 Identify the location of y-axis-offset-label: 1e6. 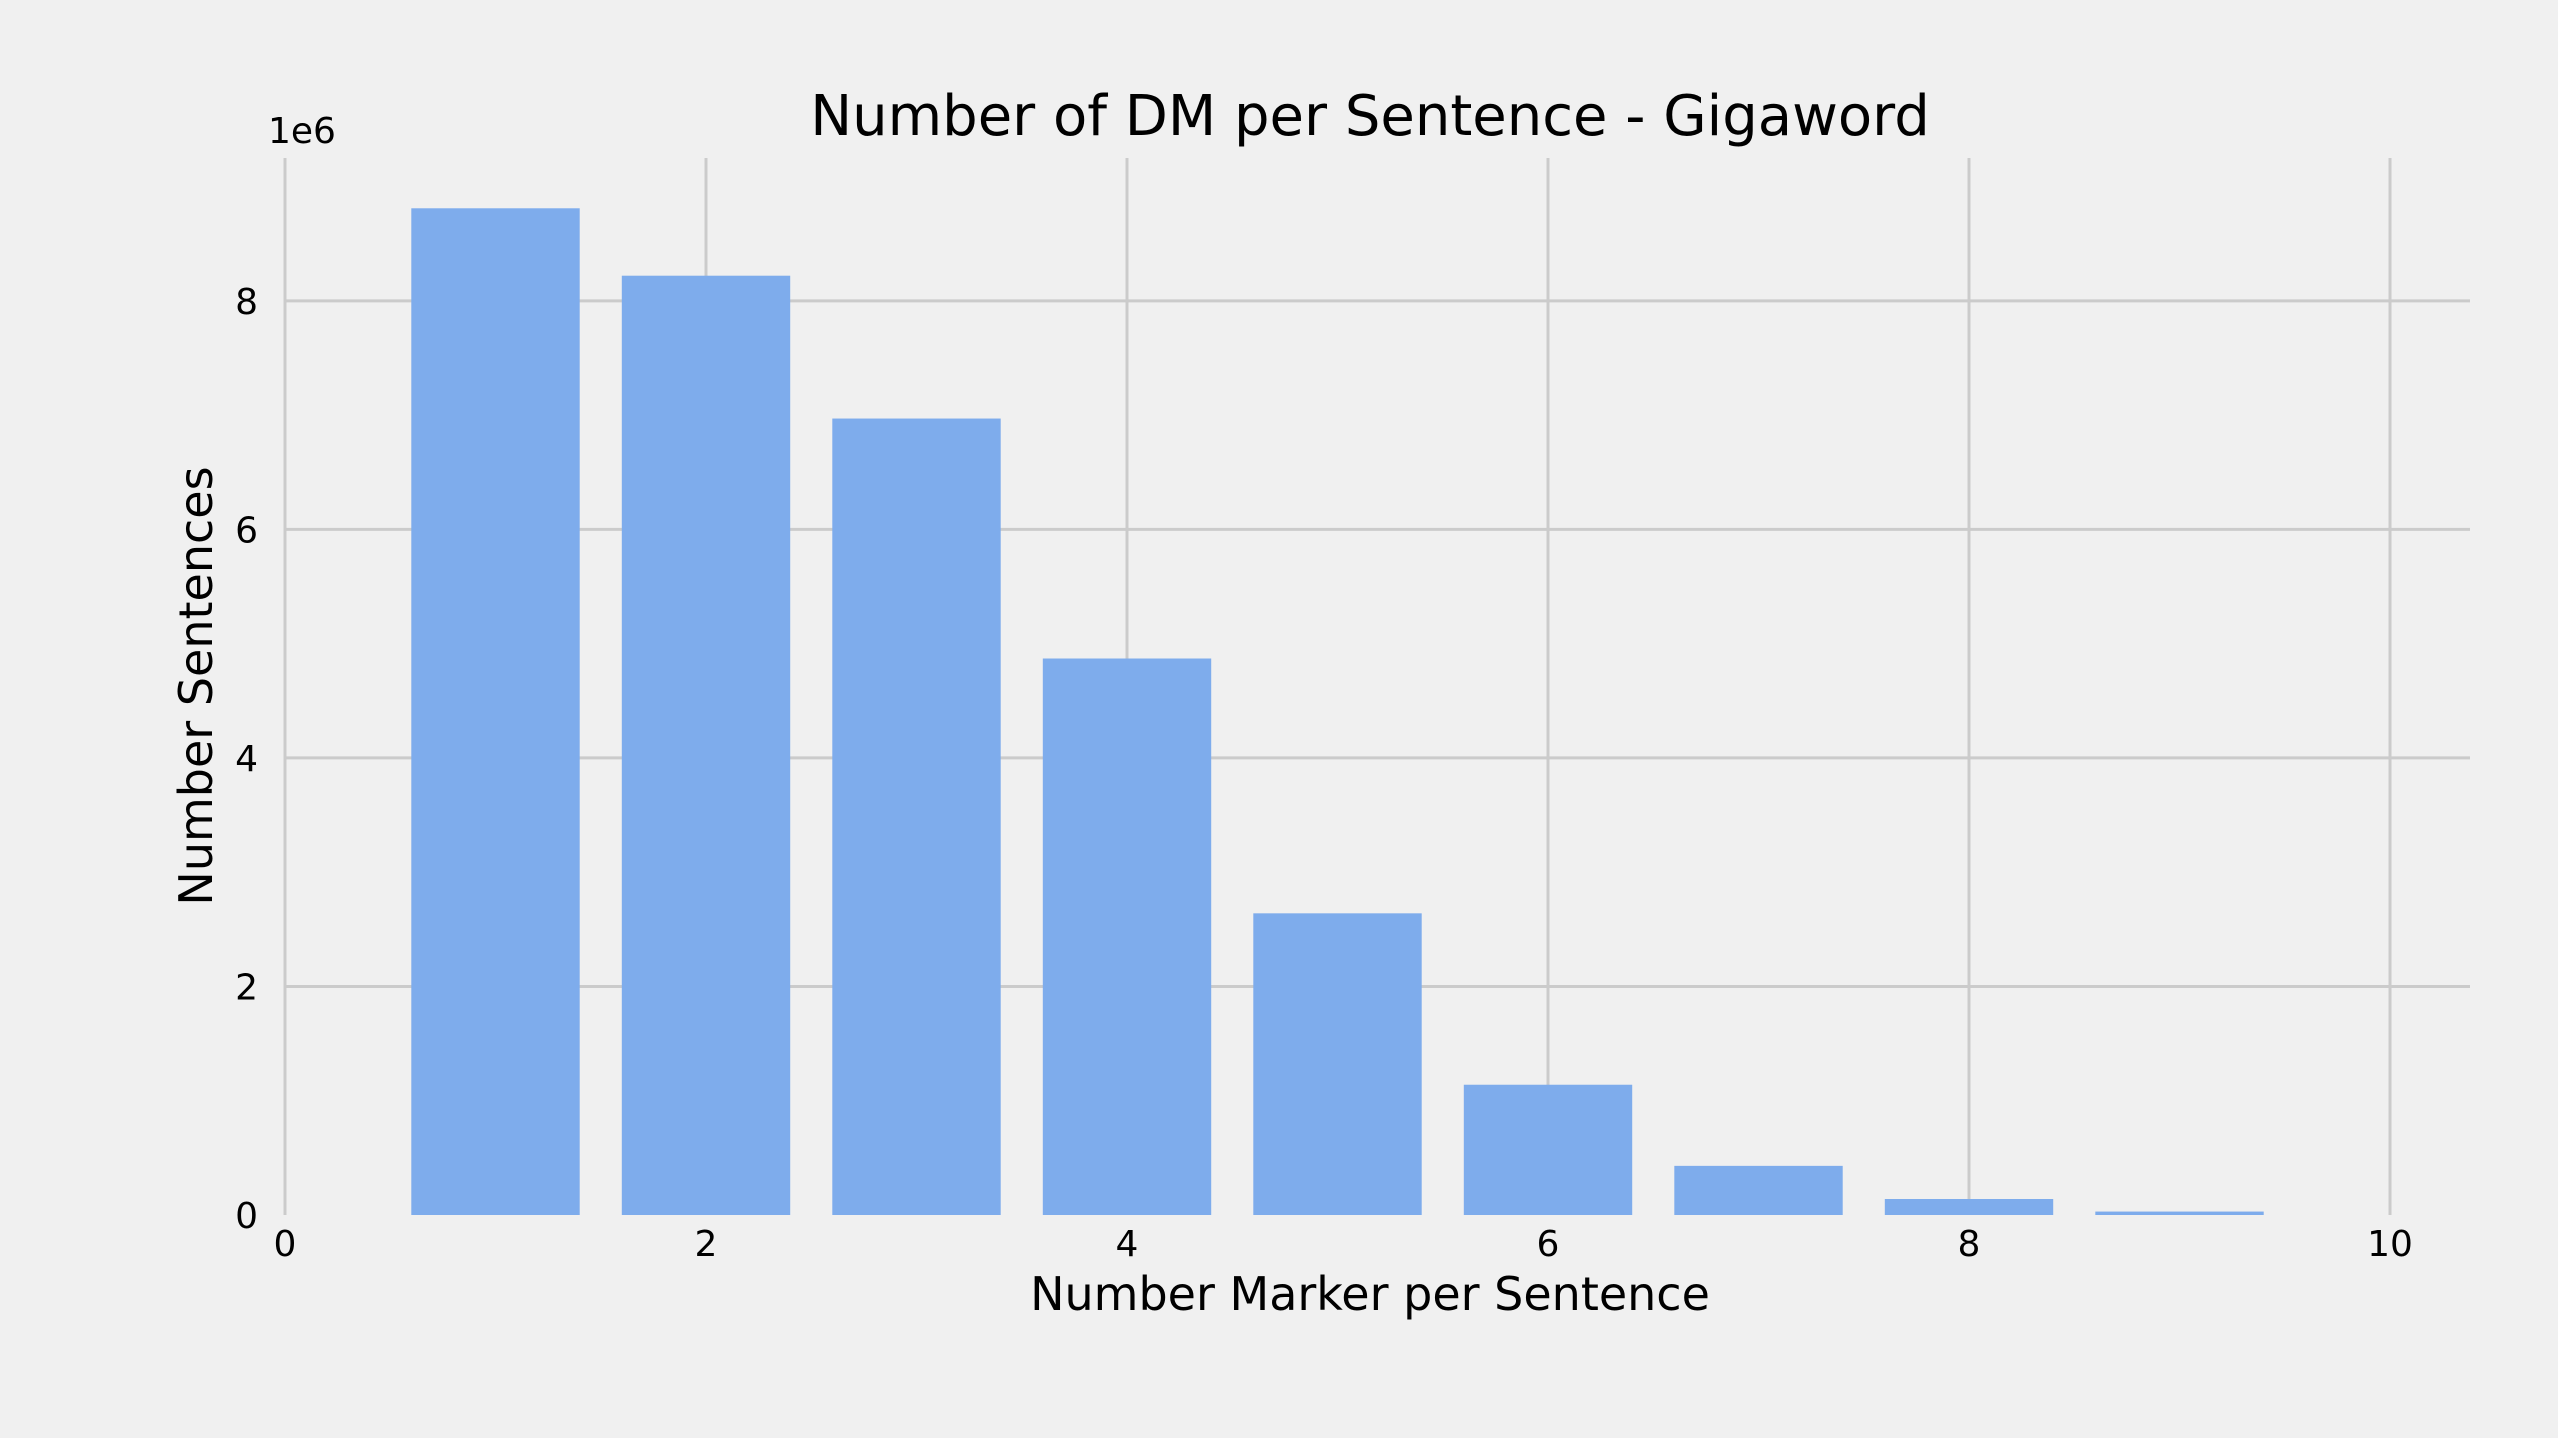
(302, 131).